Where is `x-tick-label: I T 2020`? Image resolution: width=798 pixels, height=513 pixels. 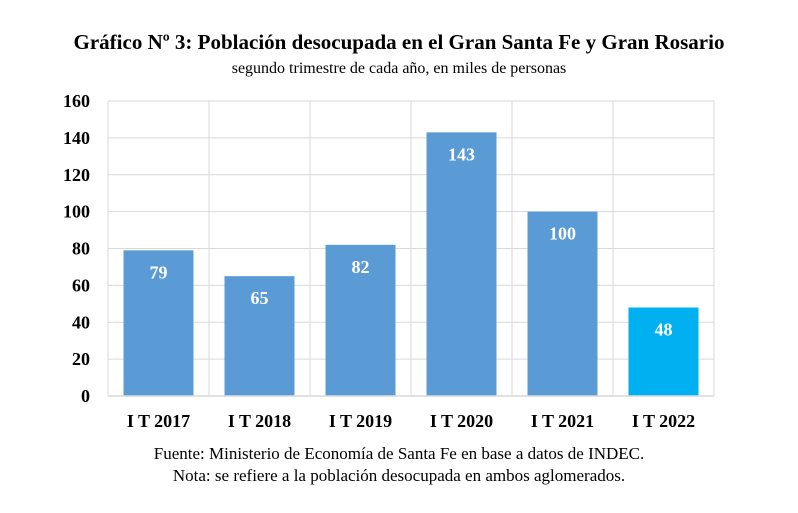 x-tick-label: I T 2020 is located at coordinates (461, 421).